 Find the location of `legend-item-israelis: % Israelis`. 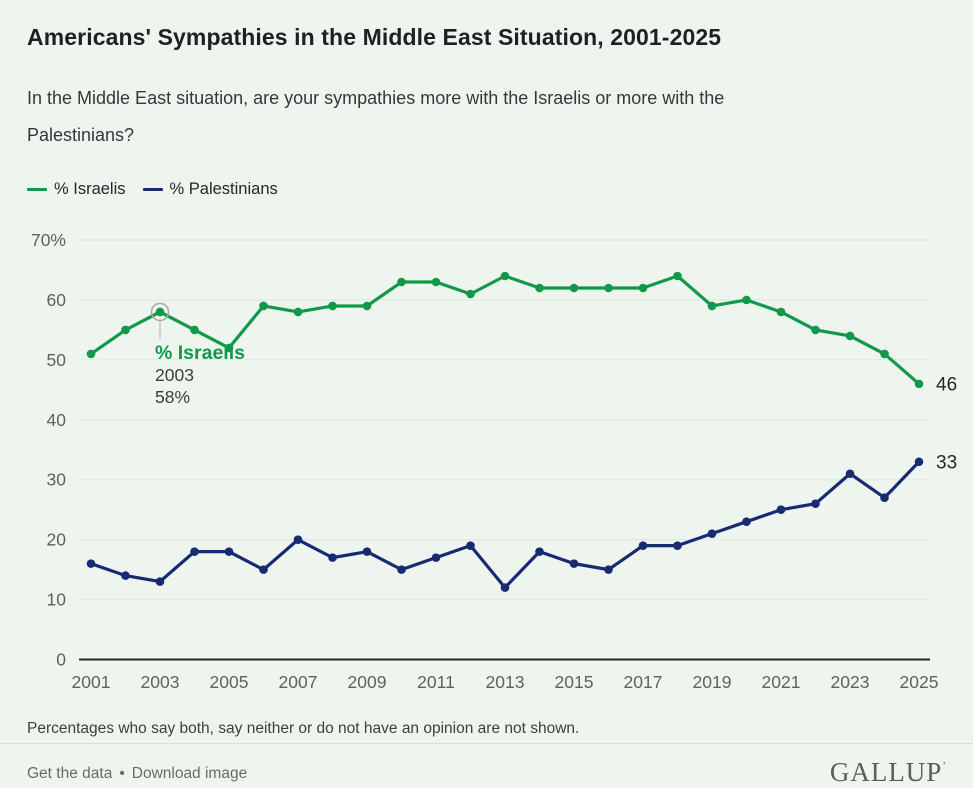

legend-item-israelis: % Israelis is located at coordinates (76, 189).